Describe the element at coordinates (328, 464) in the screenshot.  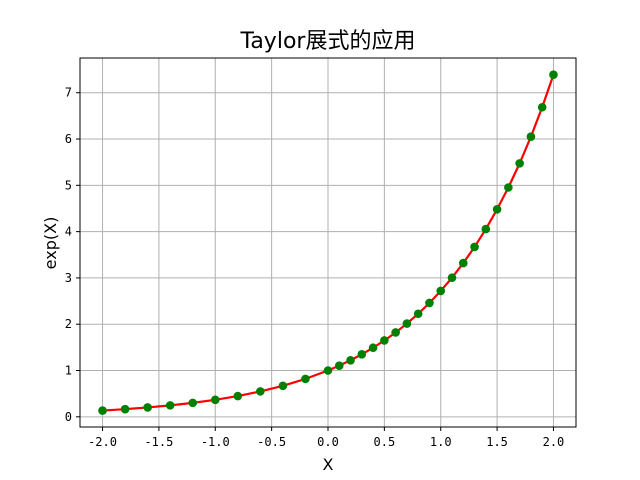
I see `x-axis-label: X` at that location.